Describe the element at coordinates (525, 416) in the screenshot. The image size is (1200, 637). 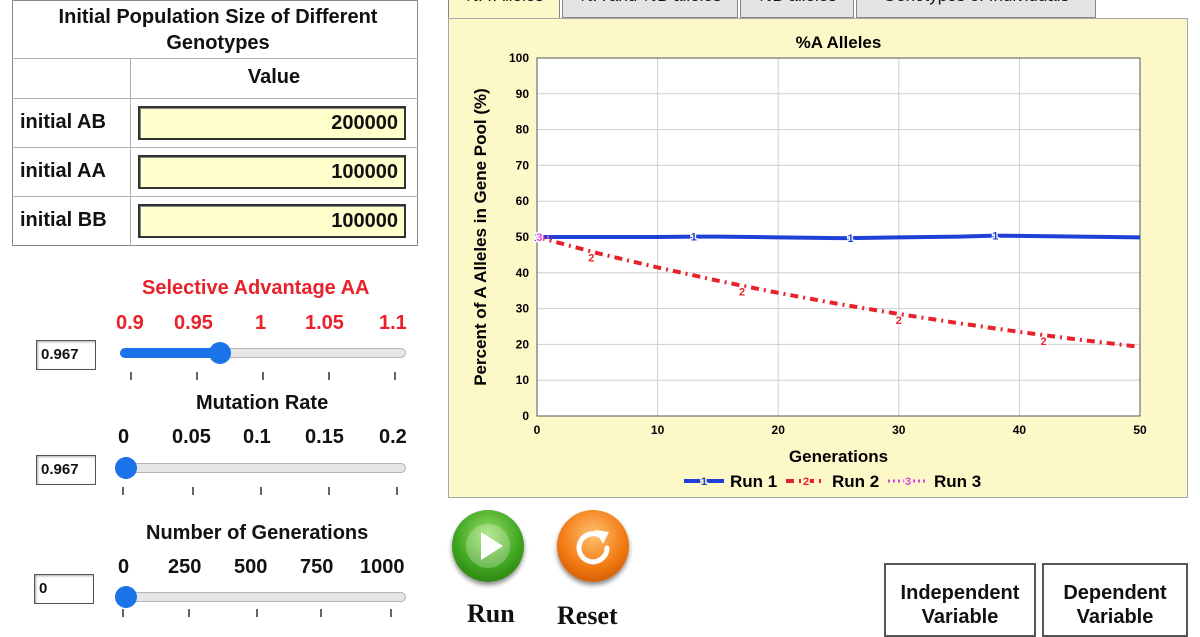
I see `y-tick-label: 0` at that location.